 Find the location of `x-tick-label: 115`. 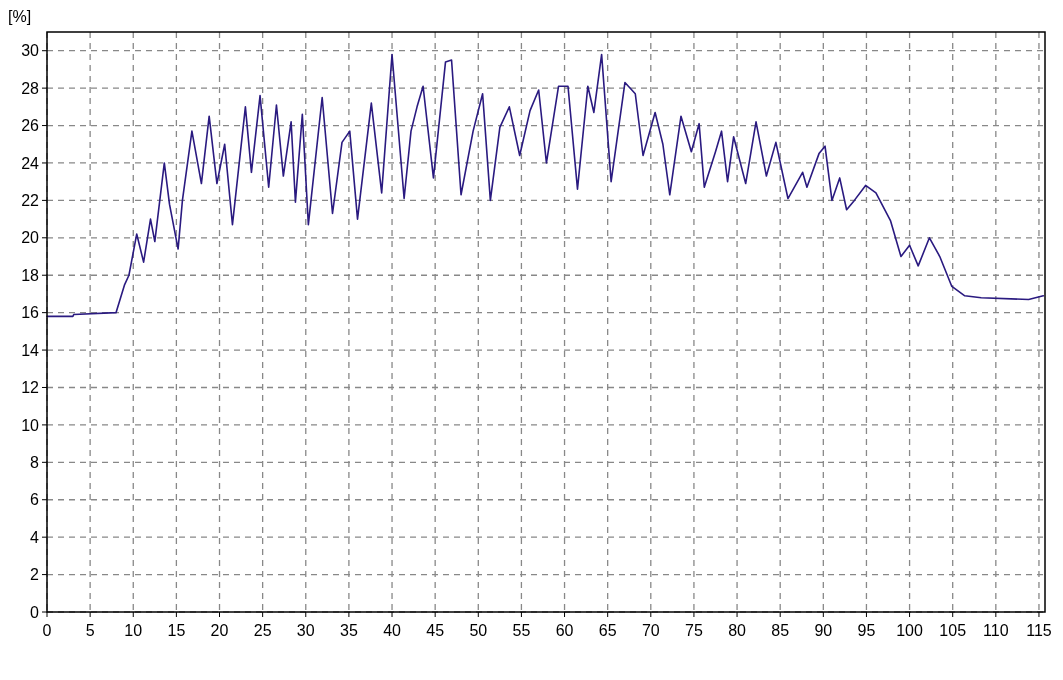

x-tick-label: 115 is located at coordinates (1039, 630).